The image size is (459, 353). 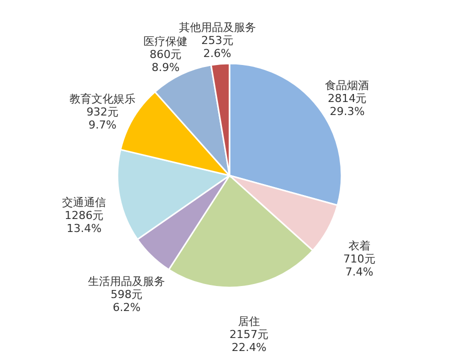 What do you see at coordinates (126, 301) in the screenshot?
I see `data-label: 598元 6.2%` at bounding box center [126, 301].